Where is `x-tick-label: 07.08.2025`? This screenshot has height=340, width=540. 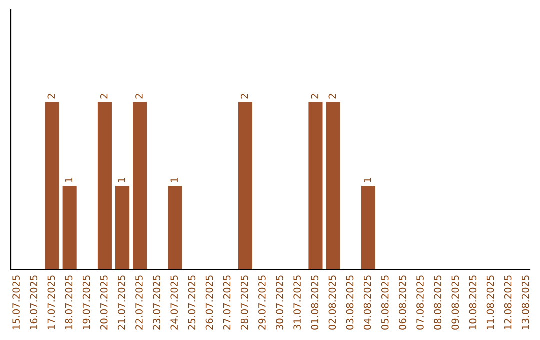 x-tick-label: 07.08.2025 is located at coordinates (420, 303).